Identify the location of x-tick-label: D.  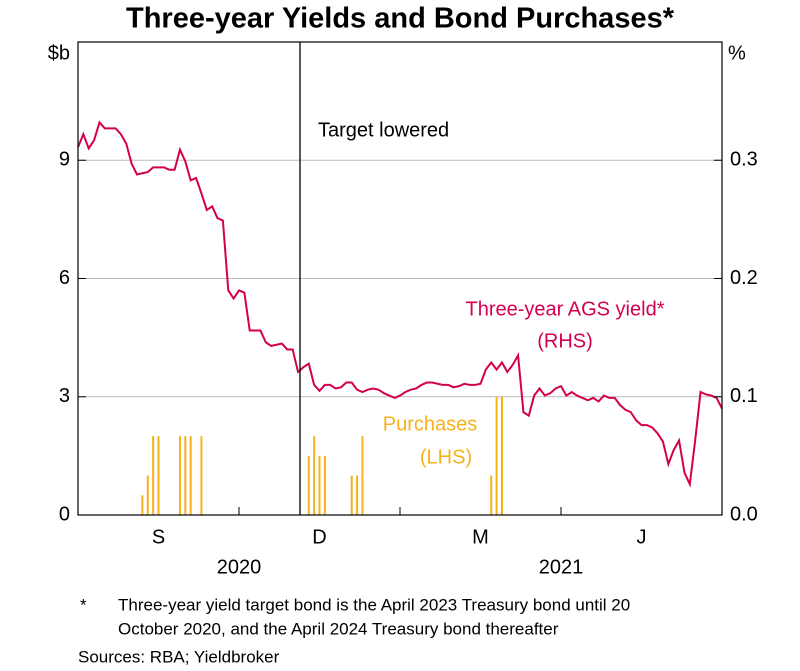
(319, 537).